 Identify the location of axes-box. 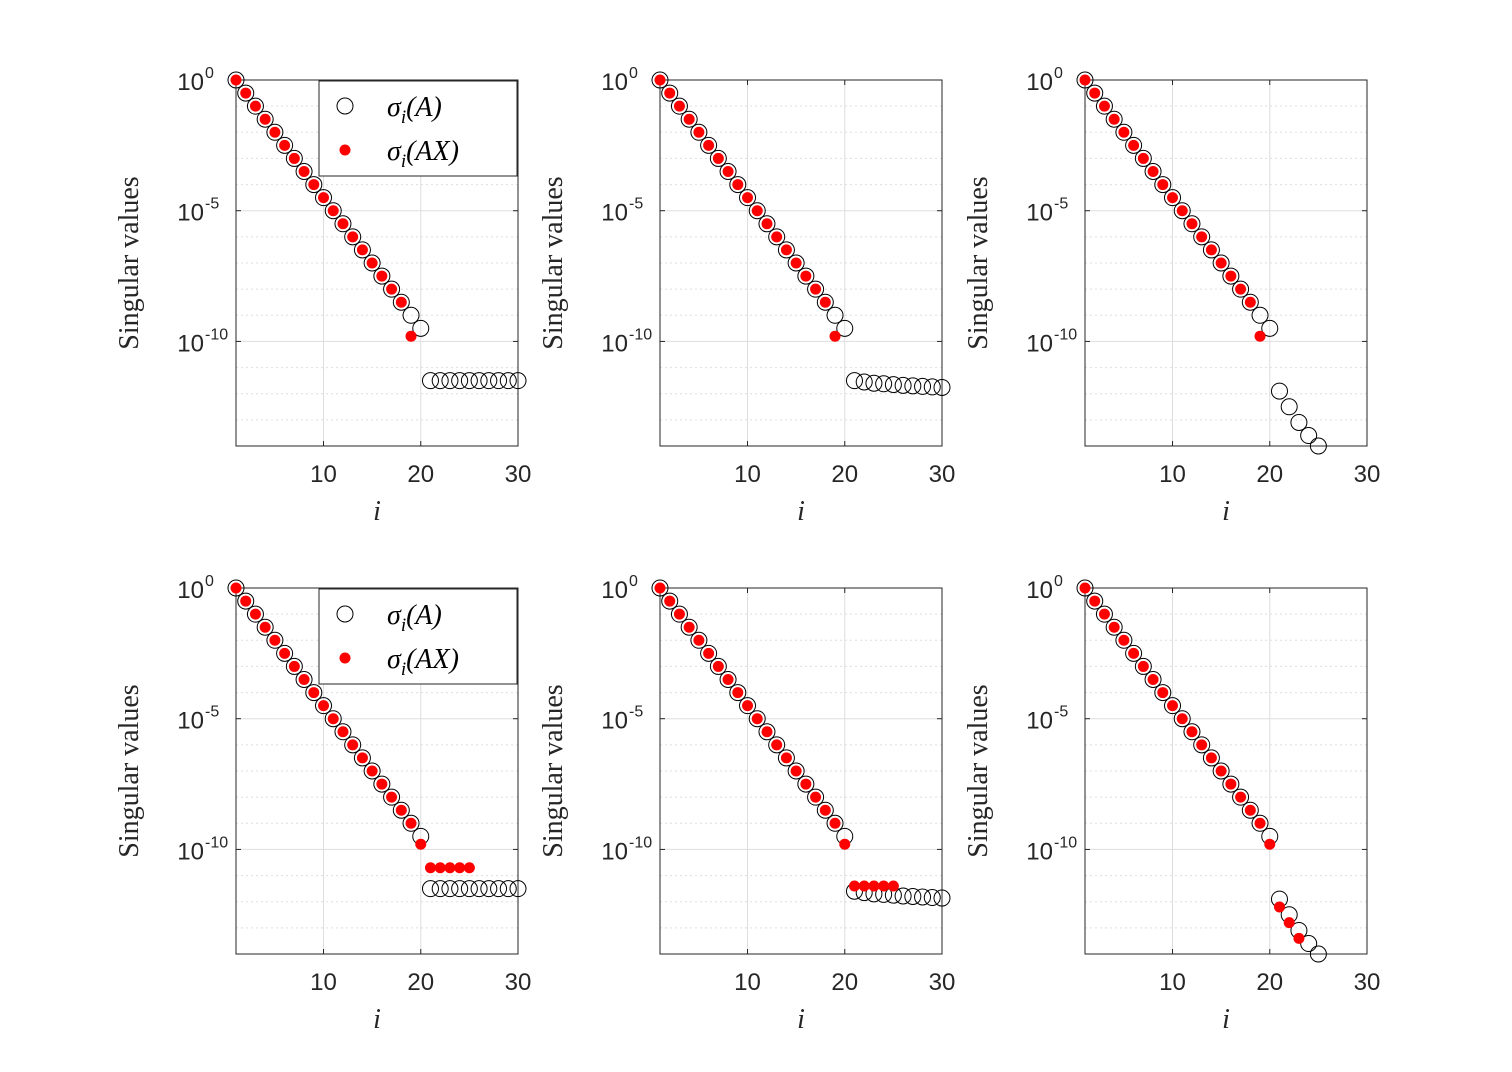
(1226, 263).